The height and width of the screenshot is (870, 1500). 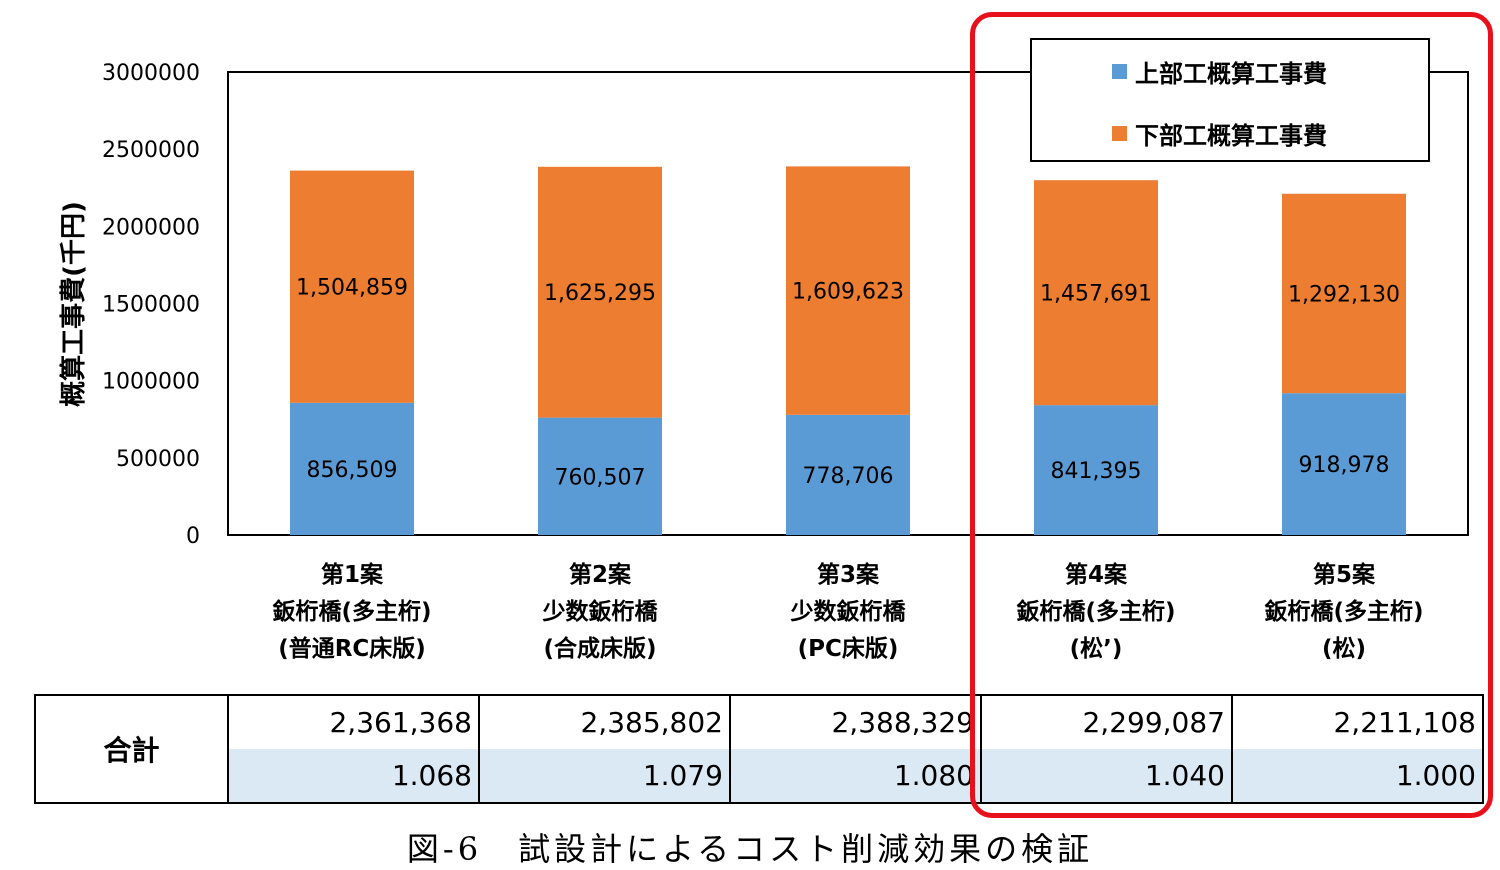 I want to click on data-label-upper: 841,395, so click(x=1096, y=471).